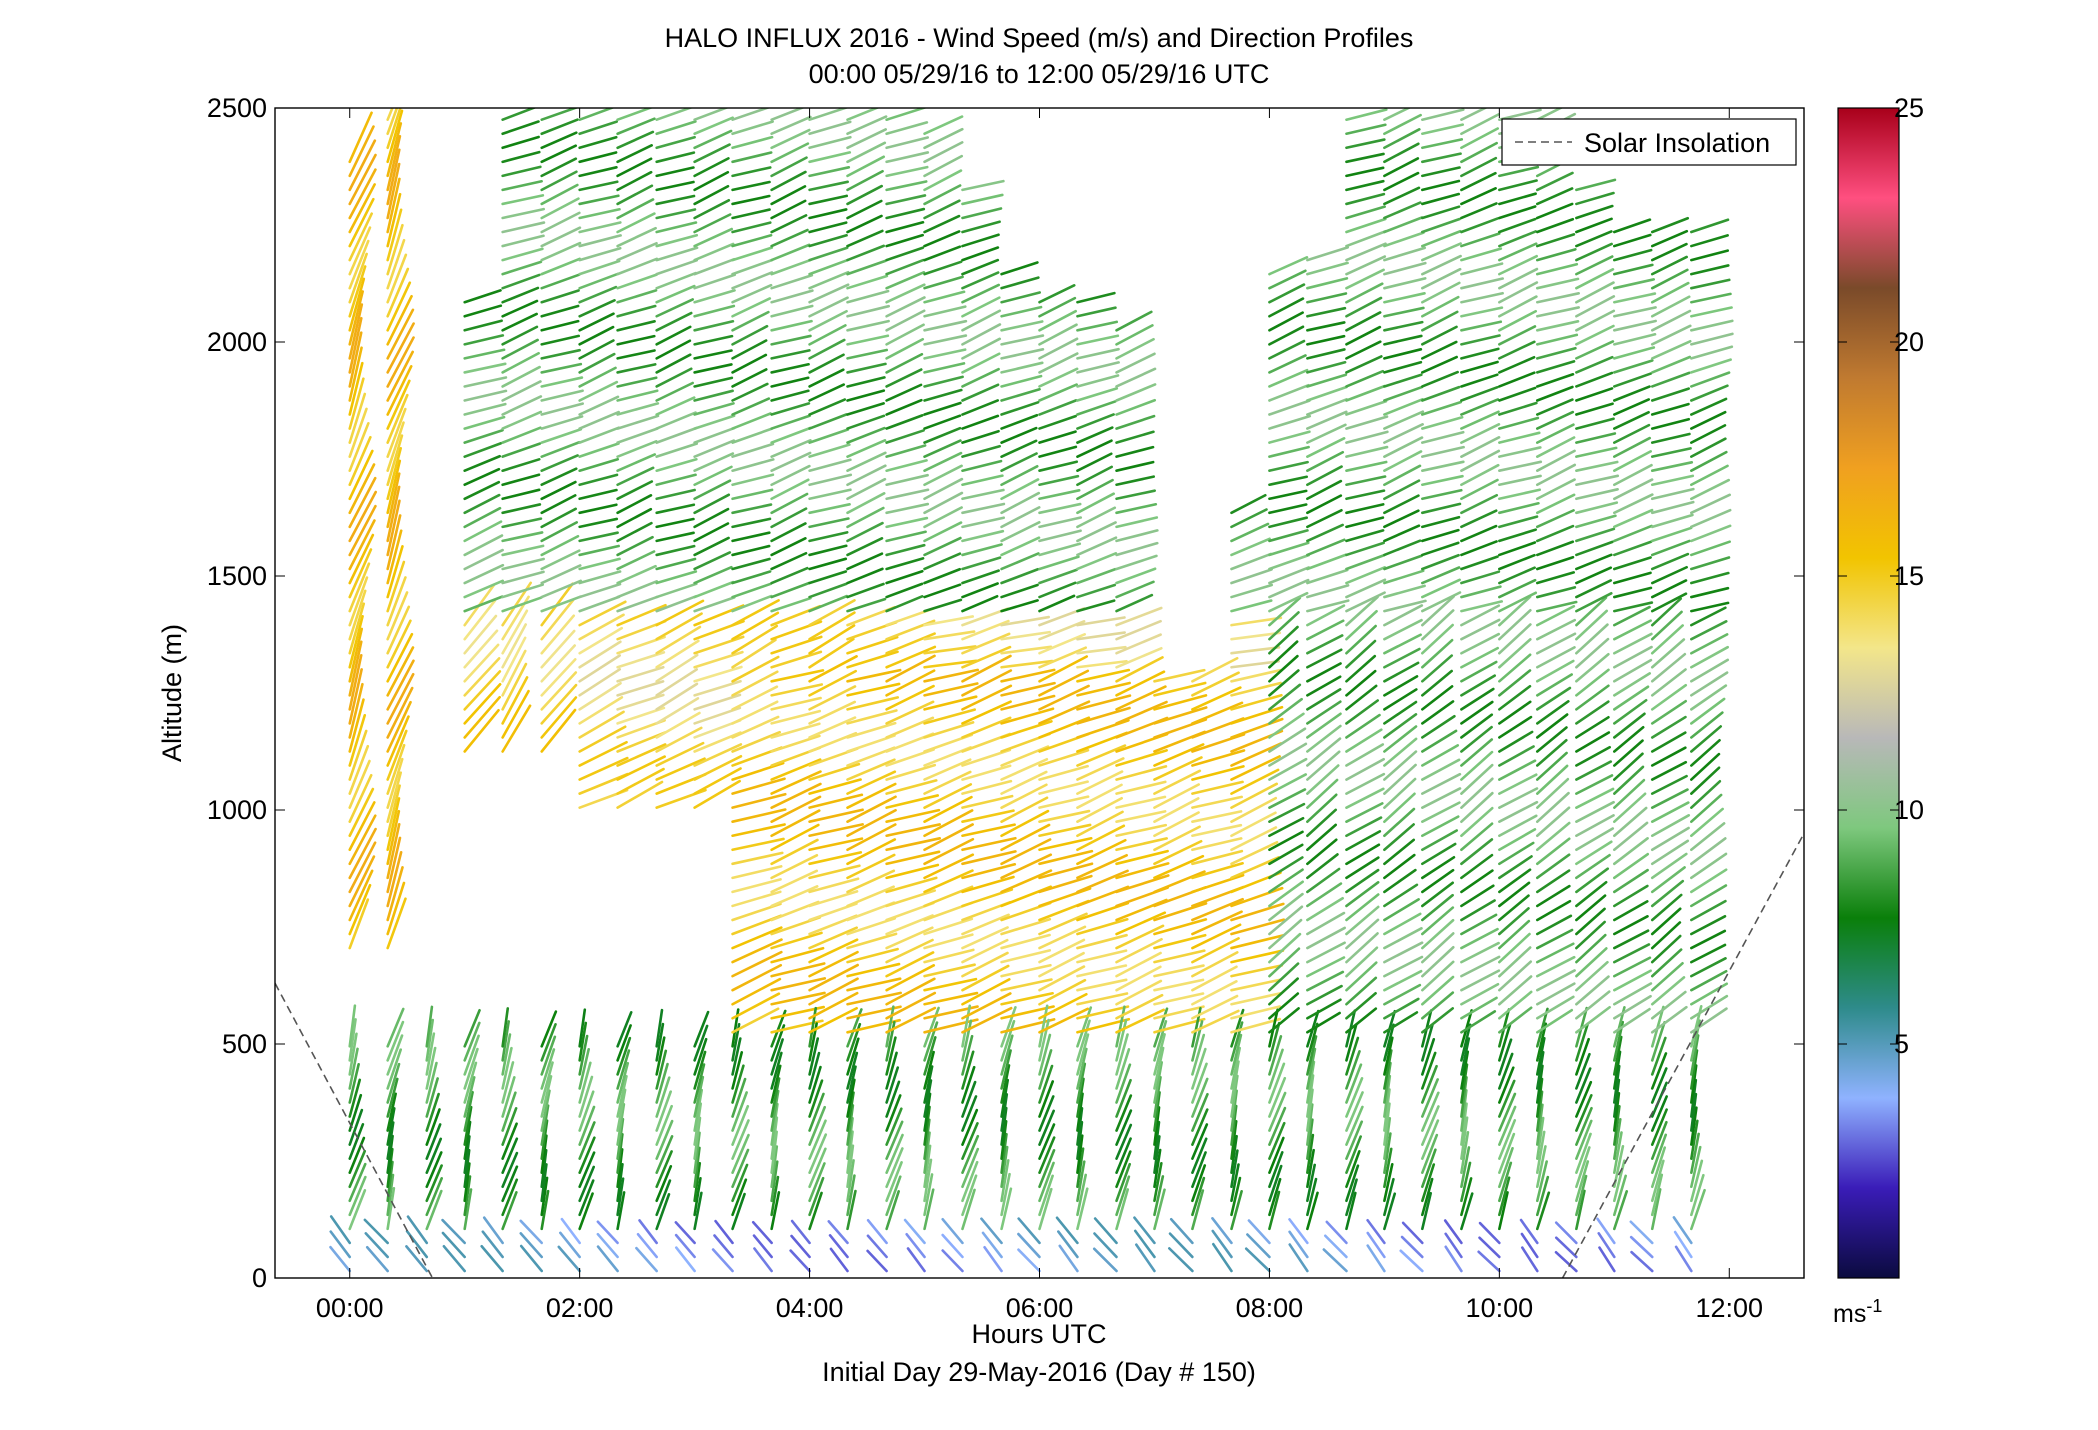 The height and width of the screenshot is (1430, 2098). Describe the element at coordinates (1682, 1055) in the screenshot. I see `solar-insolation-line` at that location.